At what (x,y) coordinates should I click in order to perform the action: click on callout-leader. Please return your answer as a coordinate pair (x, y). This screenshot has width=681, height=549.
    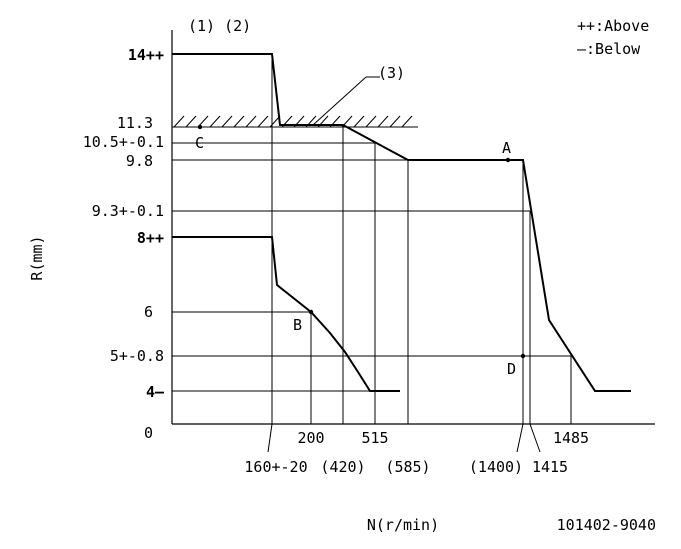
    Looking at the image, I should click on (339, 101).